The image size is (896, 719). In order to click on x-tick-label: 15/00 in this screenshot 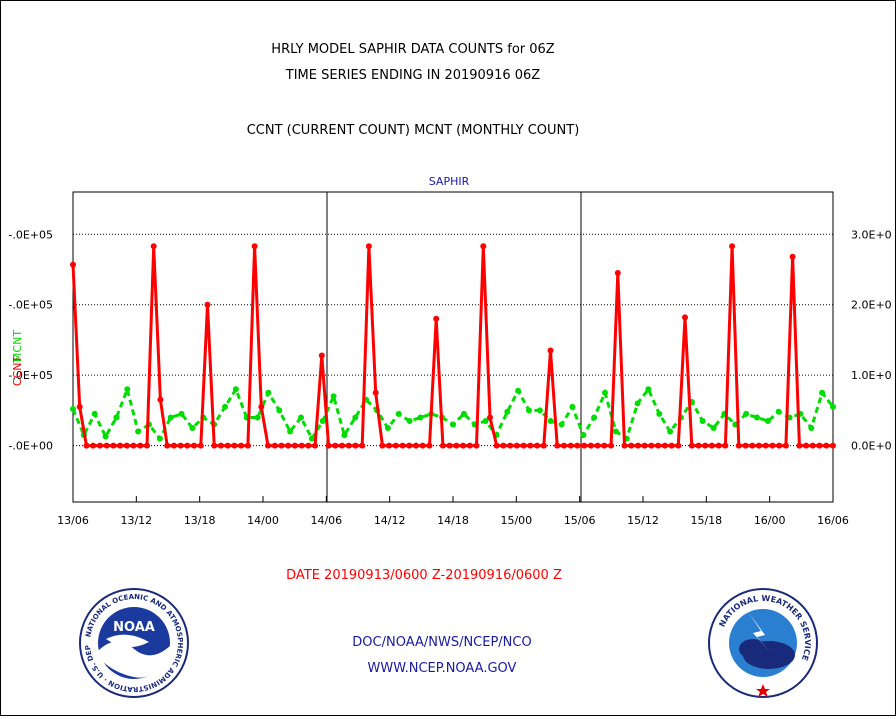, I will do `click(516, 520)`.